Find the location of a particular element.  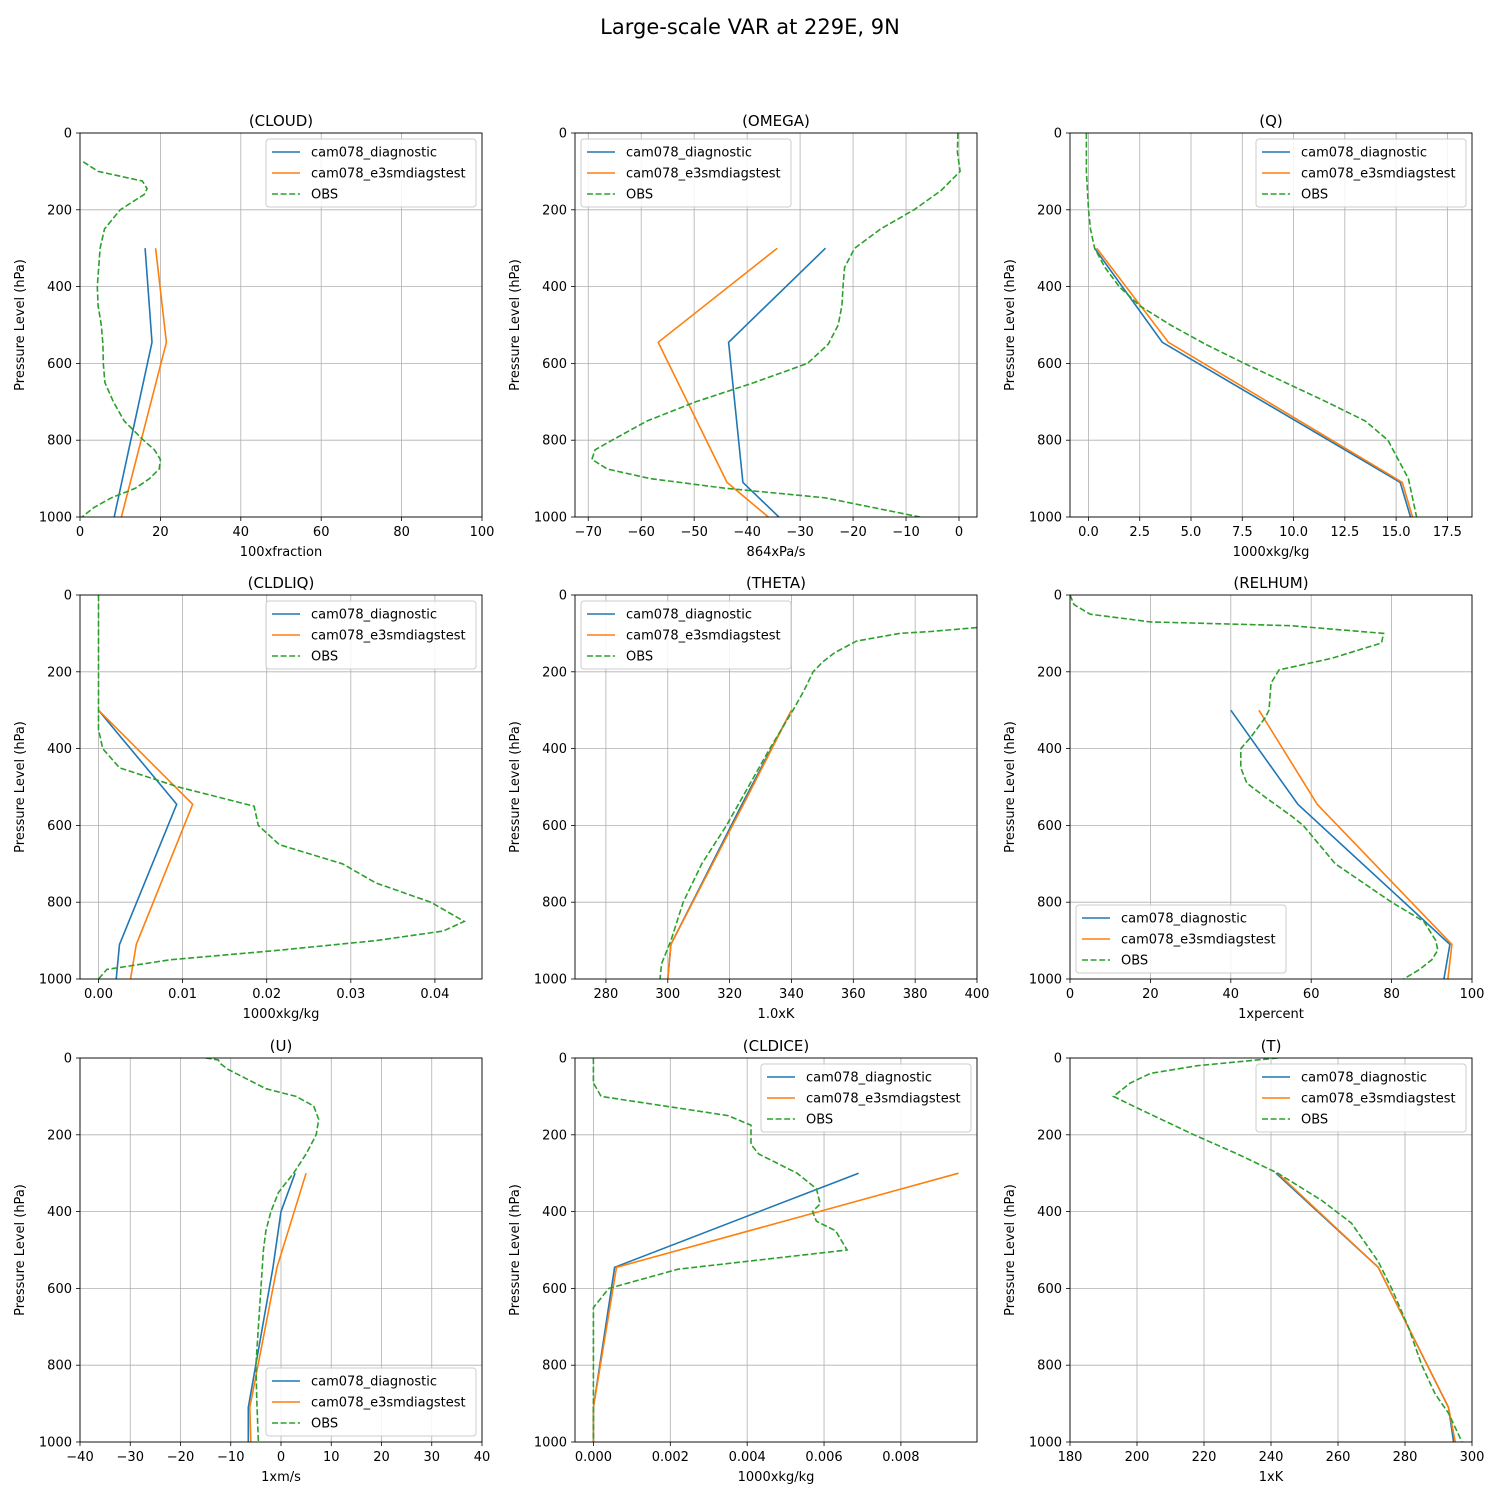

y-tick-label: 400 is located at coordinates (554, 1212).